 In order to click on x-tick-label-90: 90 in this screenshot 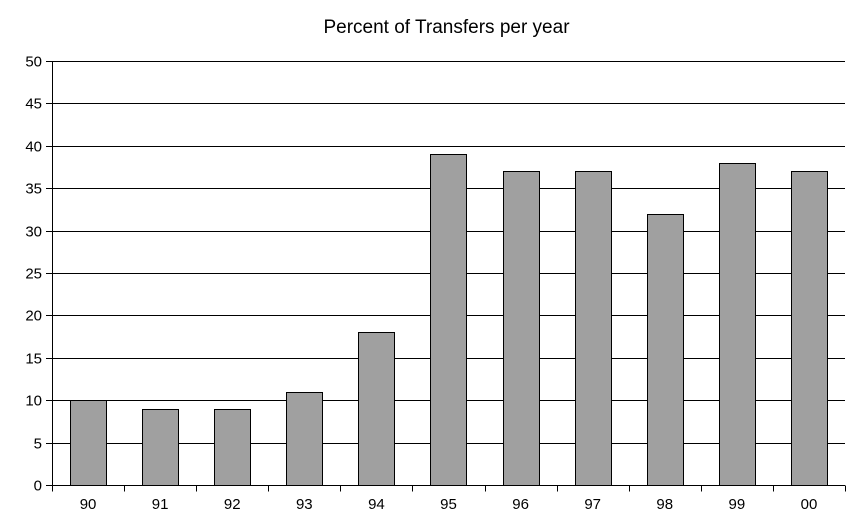, I will do `click(88, 504)`.